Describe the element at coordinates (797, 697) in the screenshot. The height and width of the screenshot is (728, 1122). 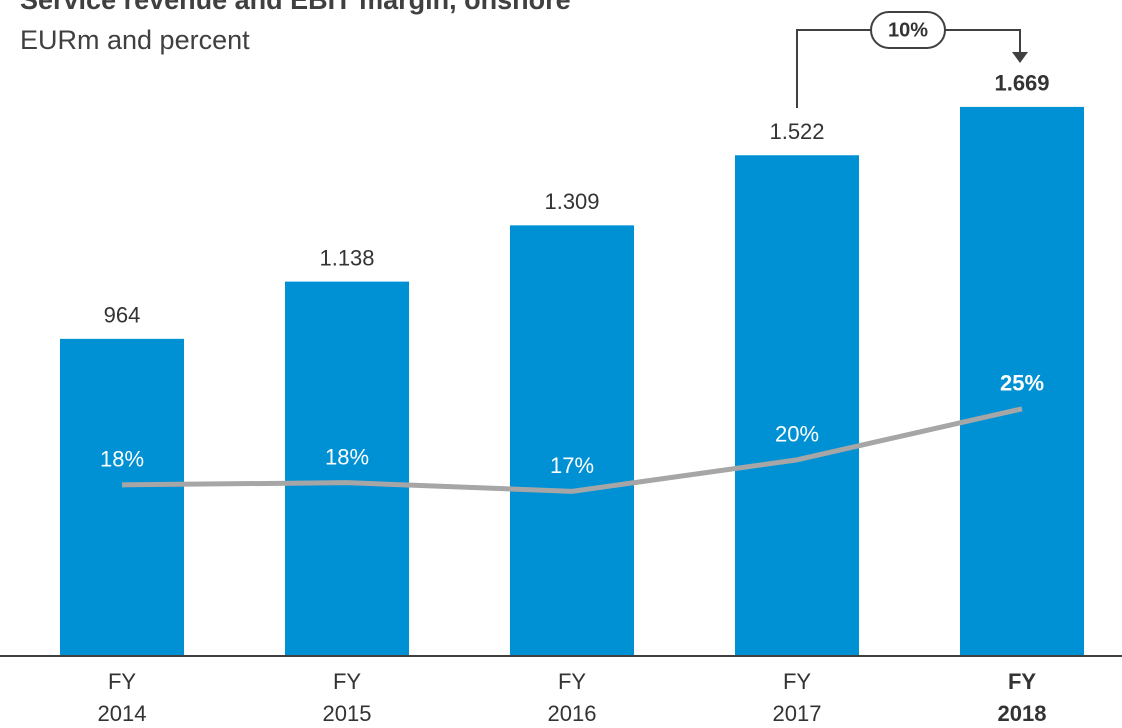
I see `x-tick-label: FY 2017` at that location.